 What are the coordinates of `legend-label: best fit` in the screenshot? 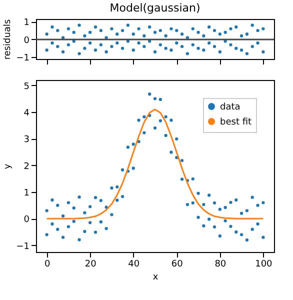 It's located at (236, 123).